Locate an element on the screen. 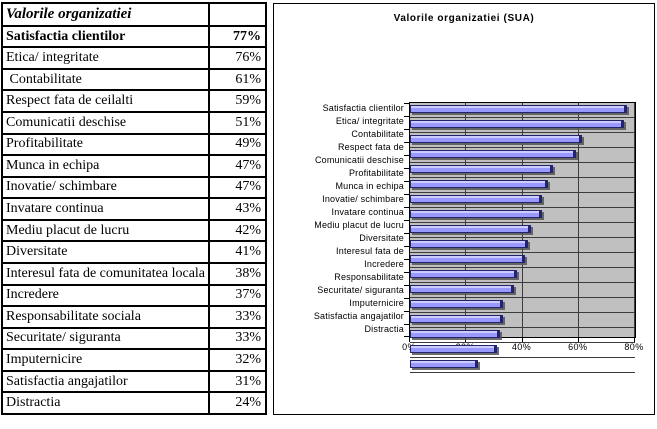 This screenshot has height=429, width=657. table-row: Mediu placut de lucru 42% is located at coordinates (134, 230).